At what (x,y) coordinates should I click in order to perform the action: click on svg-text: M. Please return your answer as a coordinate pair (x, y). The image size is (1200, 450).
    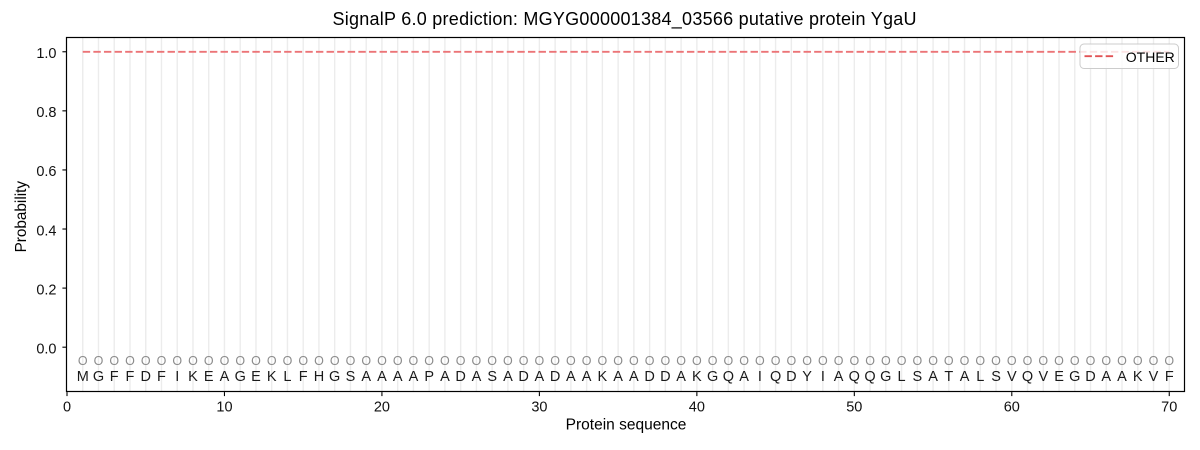
    Looking at the image, I should click on (83, 377).